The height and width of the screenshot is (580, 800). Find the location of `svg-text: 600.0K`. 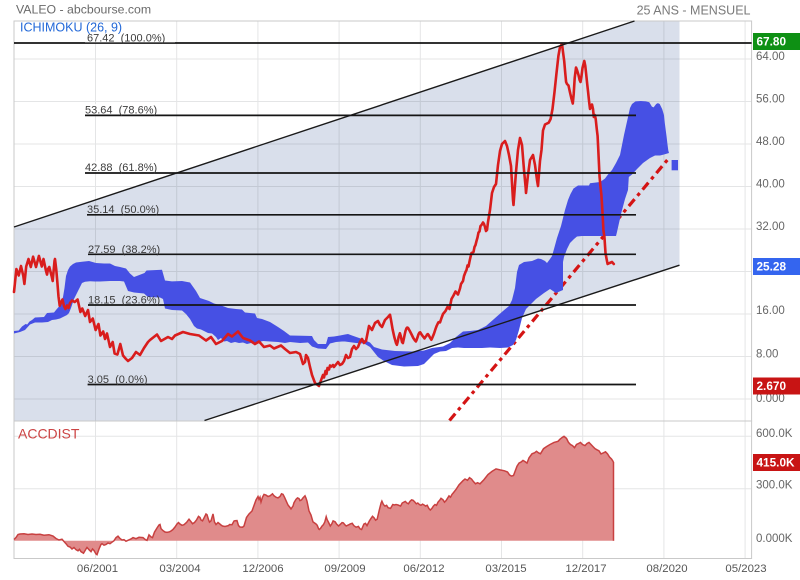

svg-text: 600.0K is located at coordinates (774, 434).